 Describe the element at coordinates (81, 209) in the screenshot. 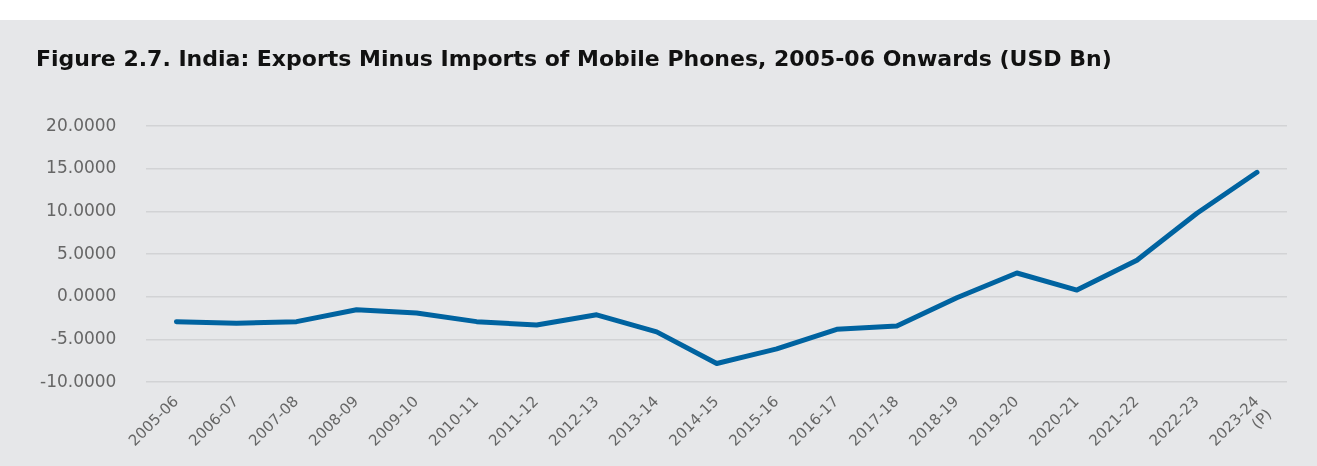

I see `y-tick-label: 10.0000` at that location.